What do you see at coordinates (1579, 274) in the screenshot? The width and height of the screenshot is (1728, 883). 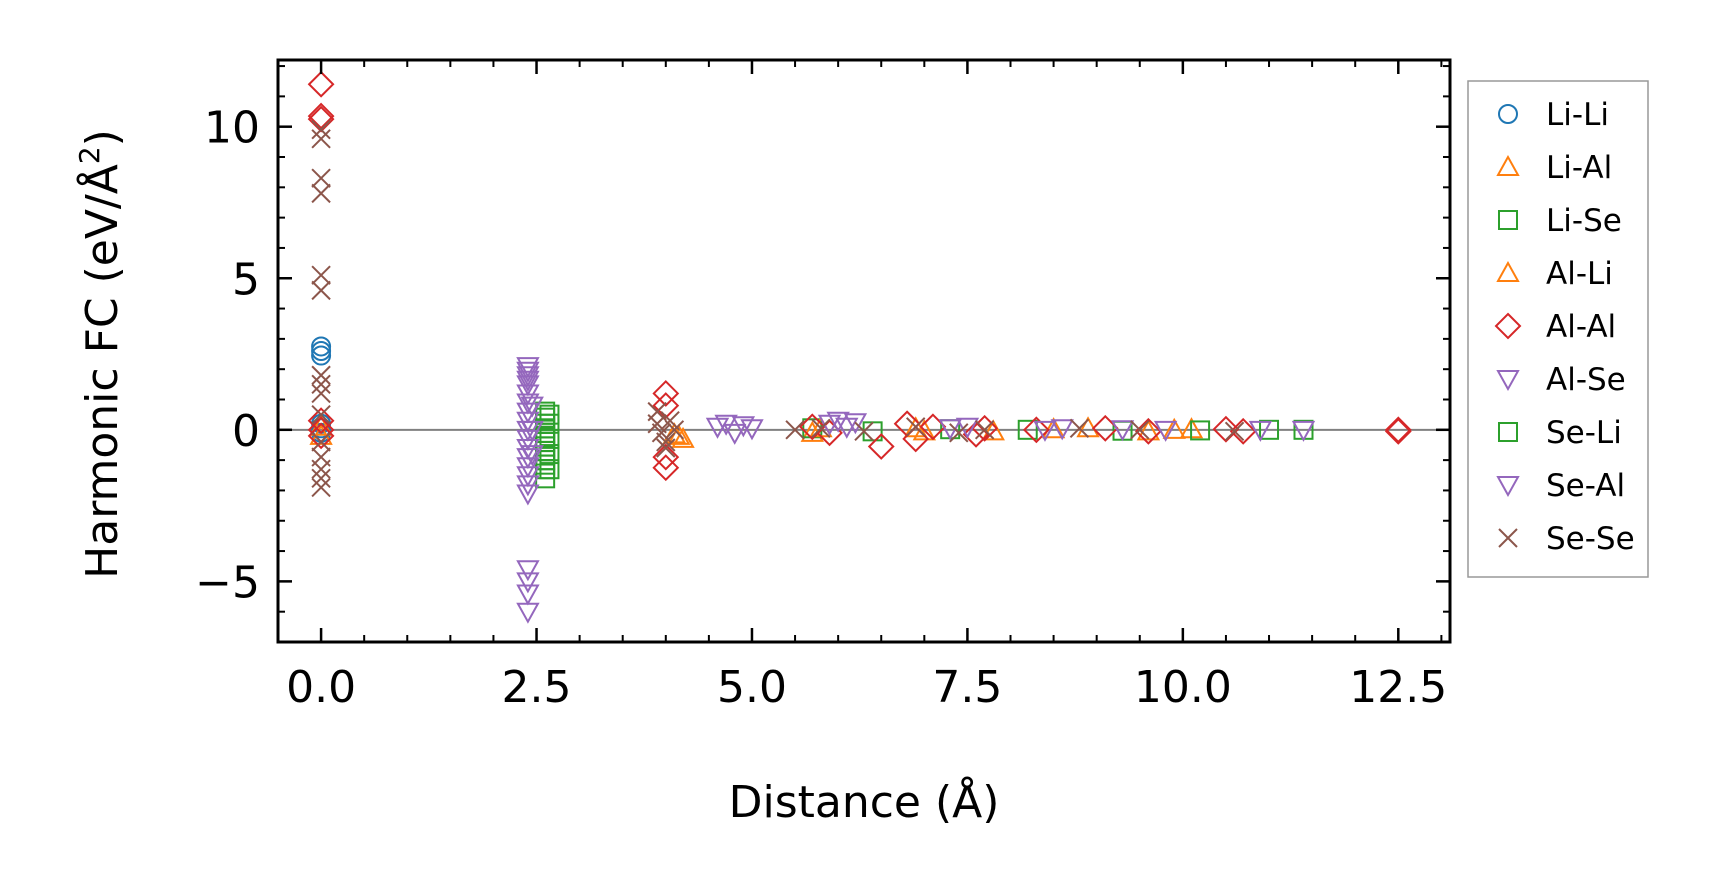 I see `legend-label: Al-Li` at bounding box center [1579, 274].